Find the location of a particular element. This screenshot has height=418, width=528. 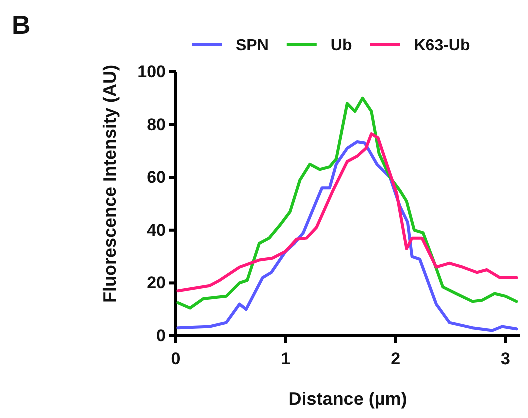

y-tick-label: 80 is located at coordinates (156, 124).